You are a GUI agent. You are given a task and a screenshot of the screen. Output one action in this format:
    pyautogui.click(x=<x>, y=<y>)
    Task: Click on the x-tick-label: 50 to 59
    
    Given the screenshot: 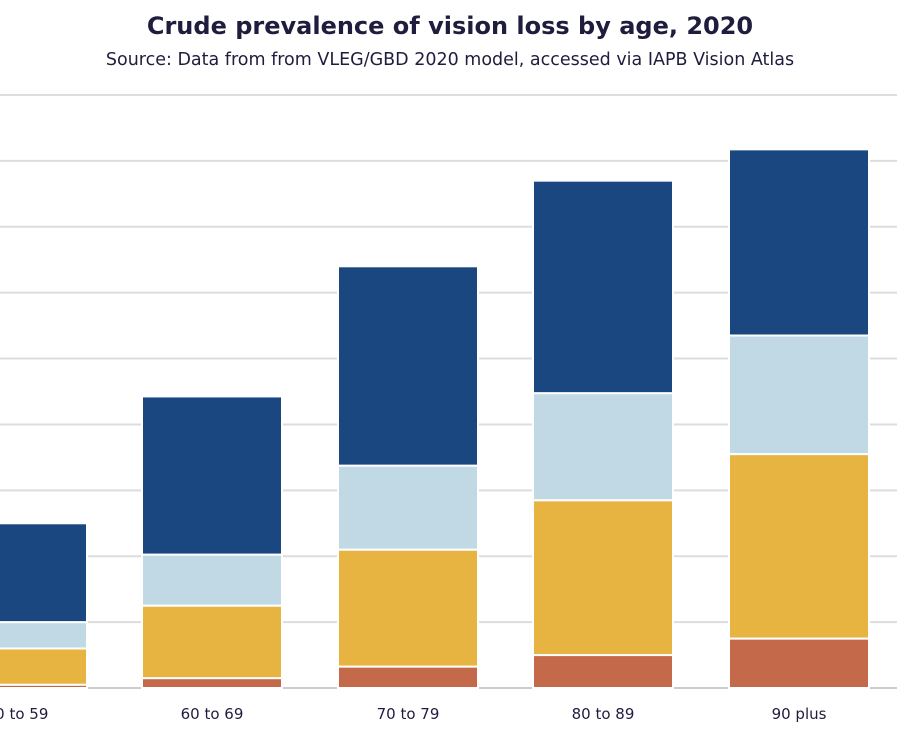 What is the action you would take?
    pyautogui.click(x=24, y=714)
    